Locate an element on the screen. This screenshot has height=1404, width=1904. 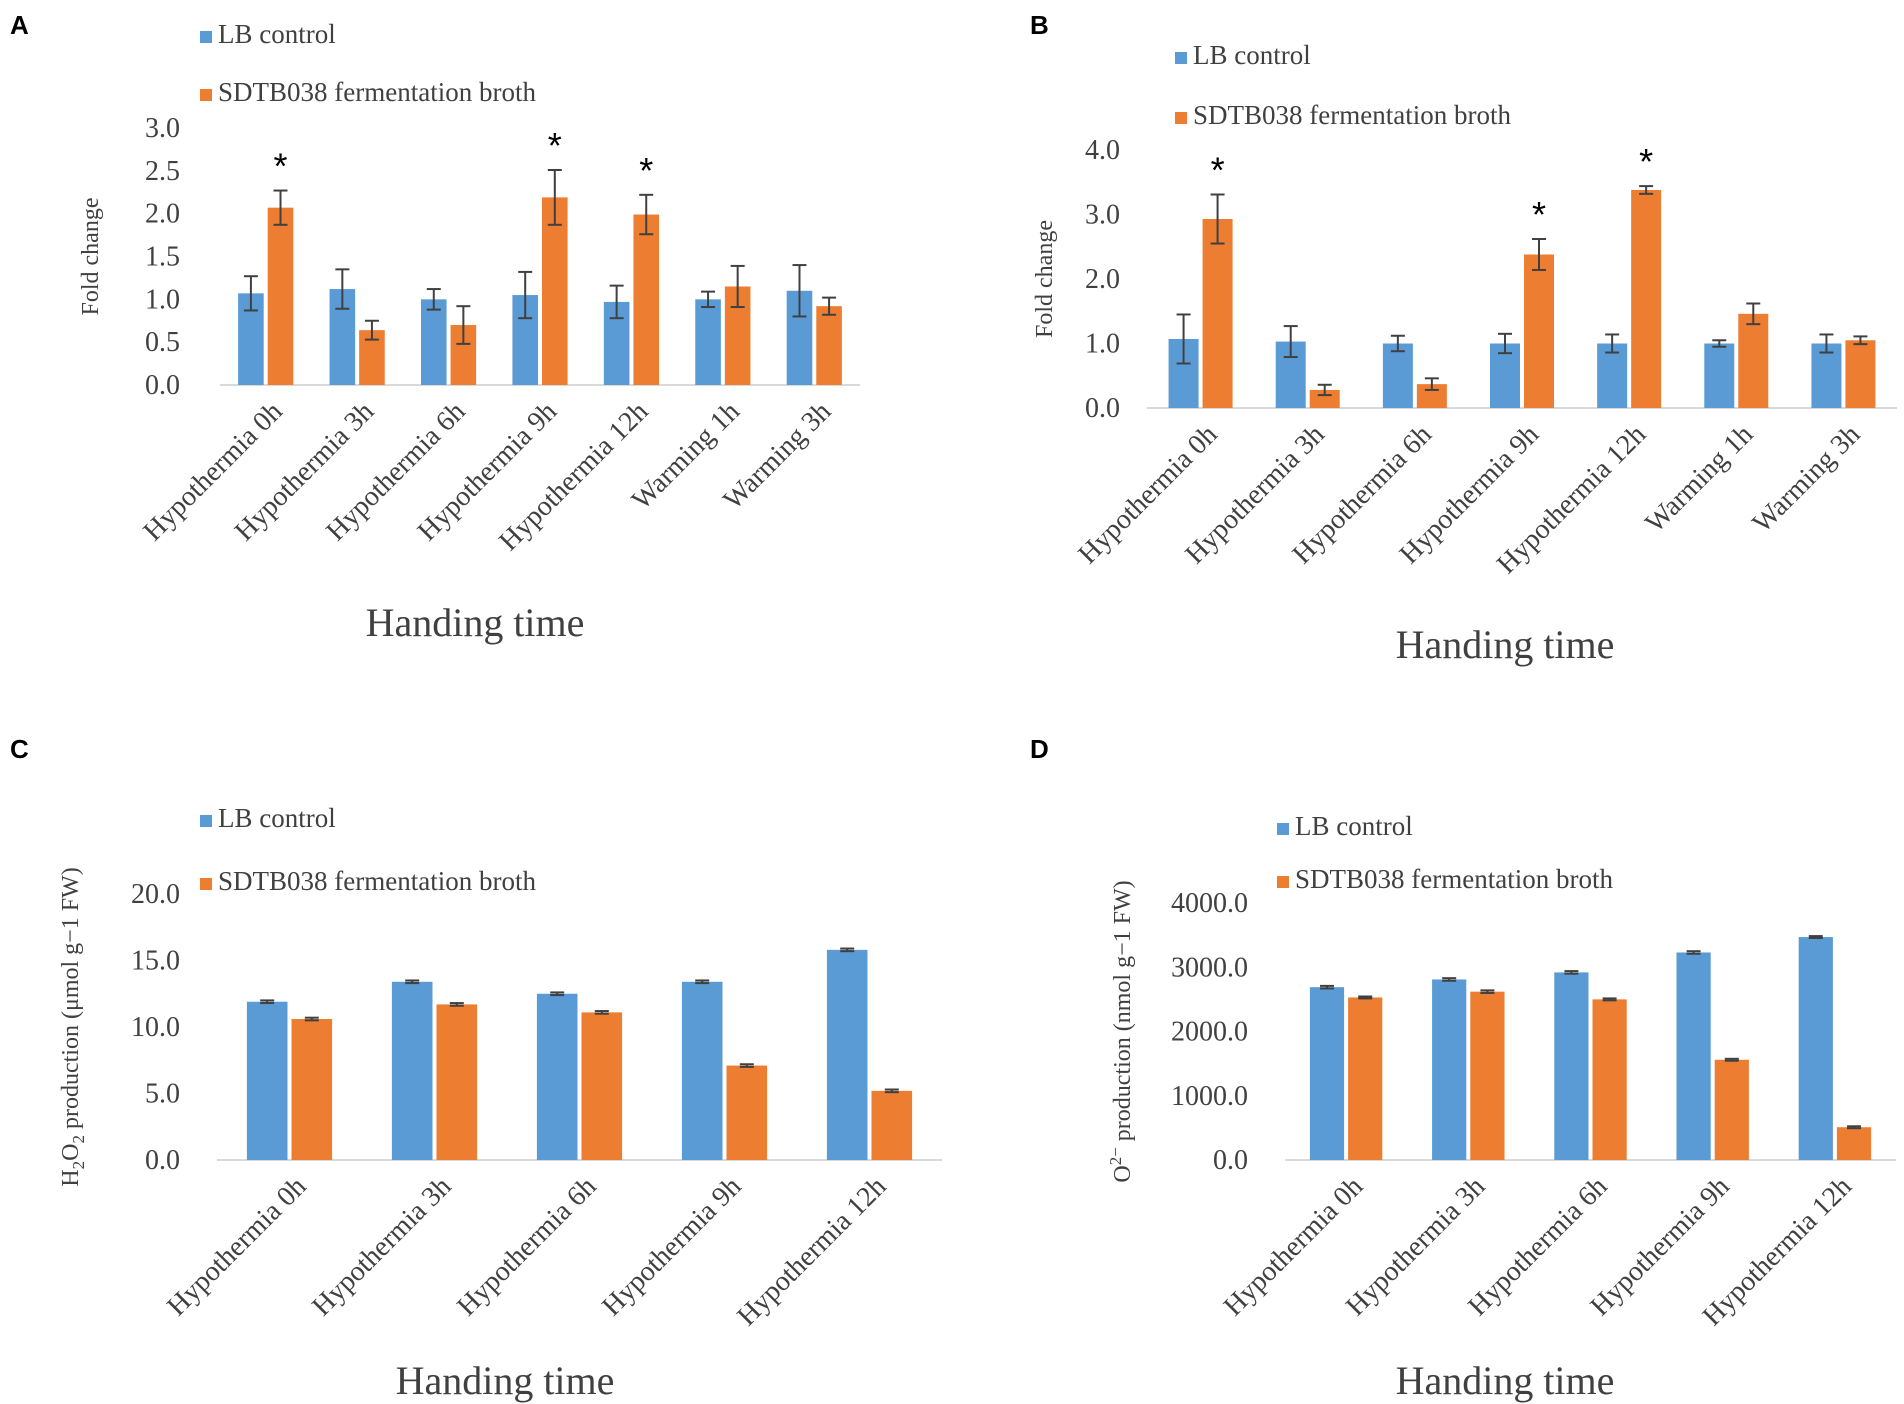
category-label: Warming 1h is located at coordinates (1699, 479).